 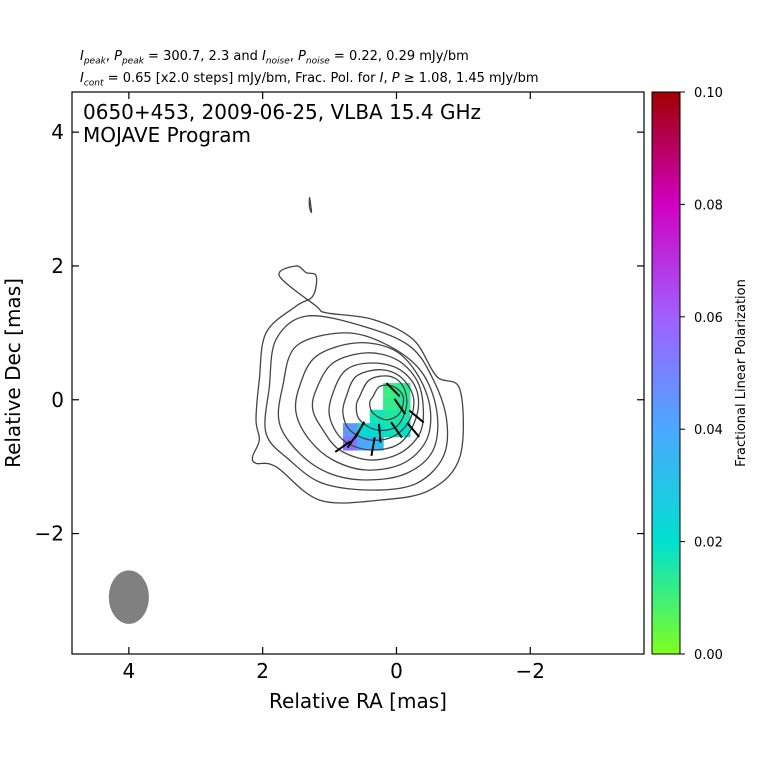 I want to click on noise-sub-2: noise, so click(x=317, y=61).